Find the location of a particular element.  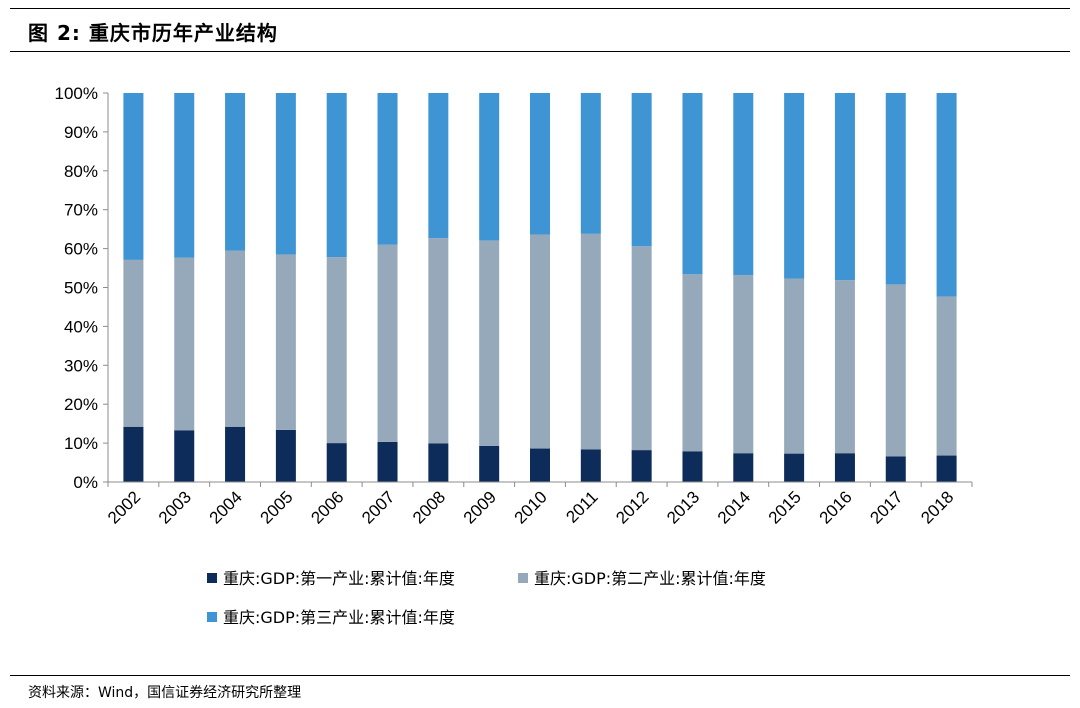

y-tick-label: 100% is located at coordinates (76, 93).